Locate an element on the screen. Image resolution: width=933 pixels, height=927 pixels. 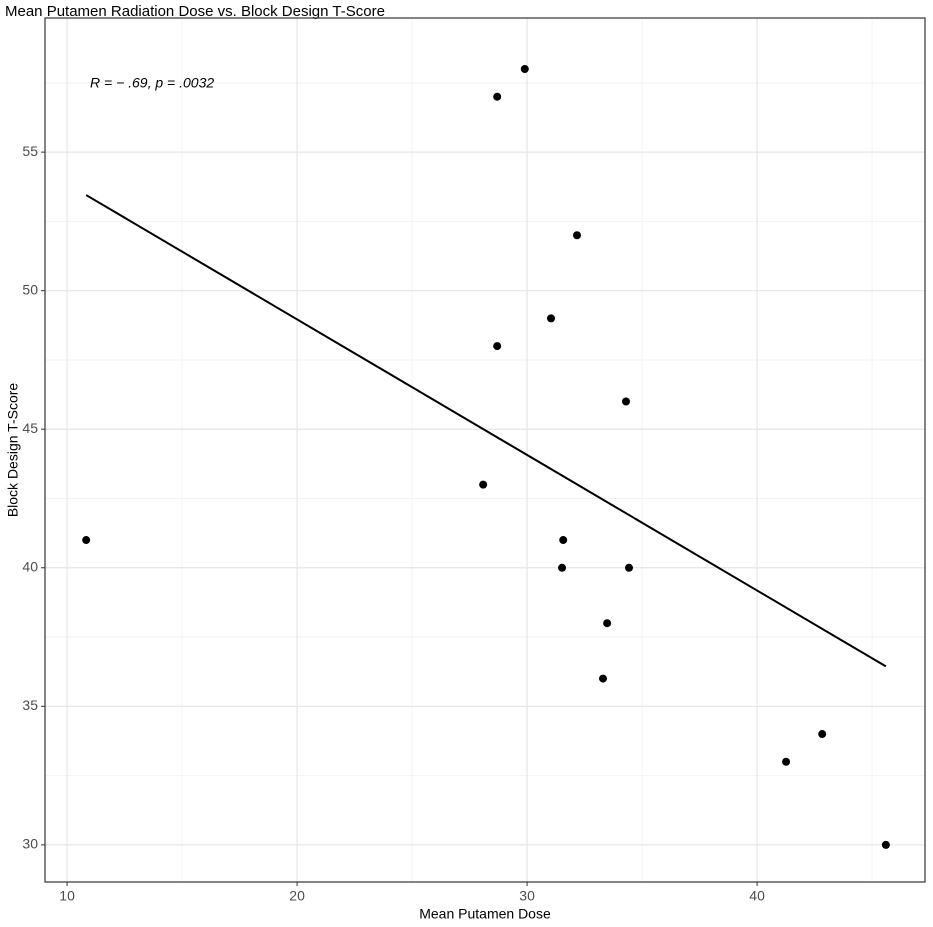
x-tick-label: 30 is located at coordinates (527, 896).